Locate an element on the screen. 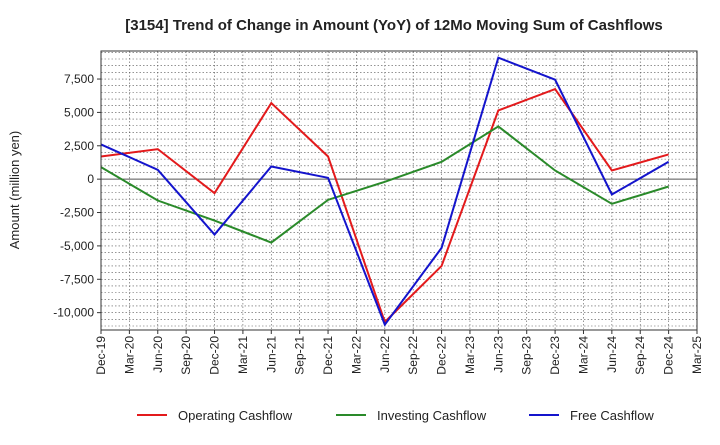 This screenshot has width=720, height=445. x-tick-label: Mar-24 is located at coordinates (583, 355).